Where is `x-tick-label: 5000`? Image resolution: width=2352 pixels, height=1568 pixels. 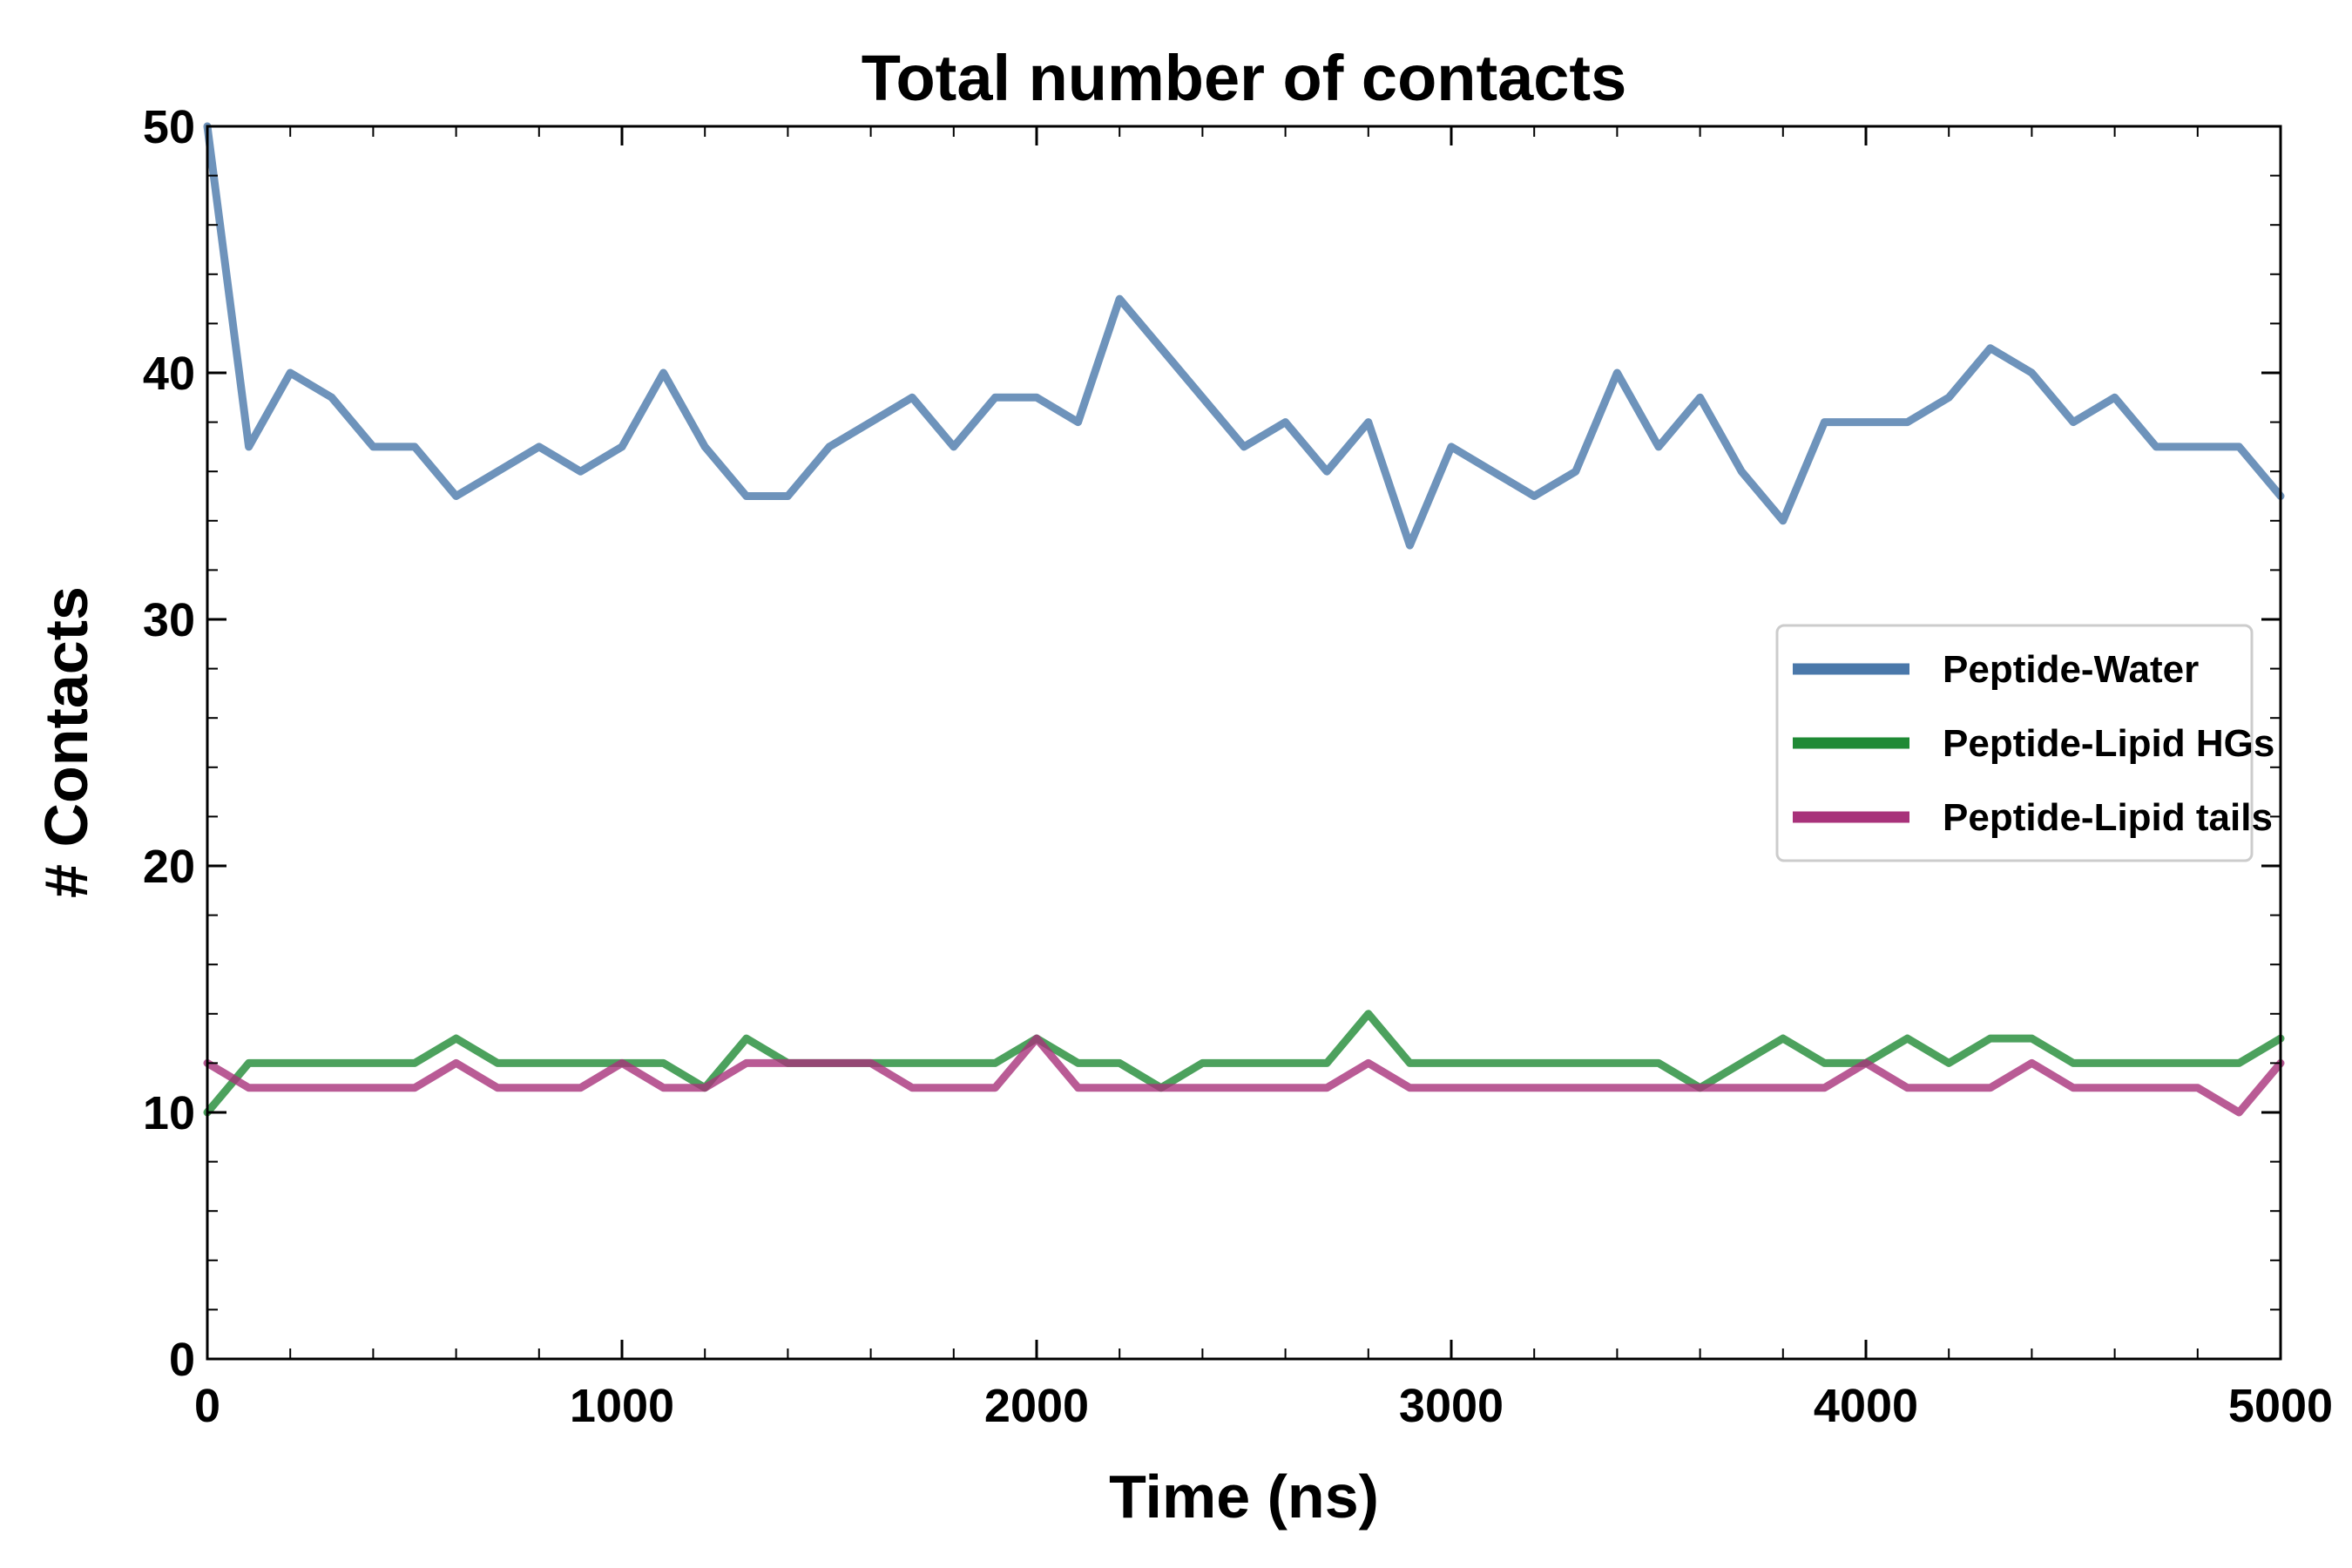
x-tick-label: 5000 is located at coordinates (2280, 1406).